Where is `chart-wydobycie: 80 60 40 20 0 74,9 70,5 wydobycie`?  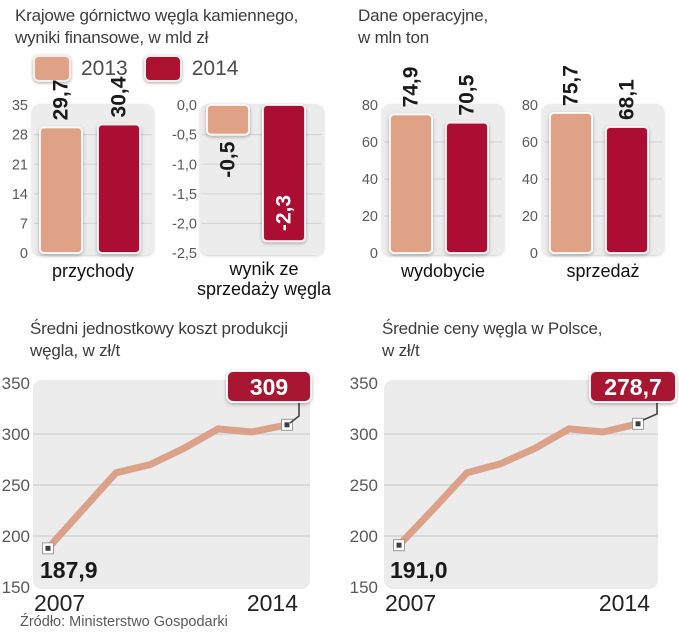
chart-wydobycie: 80 60 40 20 0 74,9 70,5 wydobycie is located at coordinates (433, 174).